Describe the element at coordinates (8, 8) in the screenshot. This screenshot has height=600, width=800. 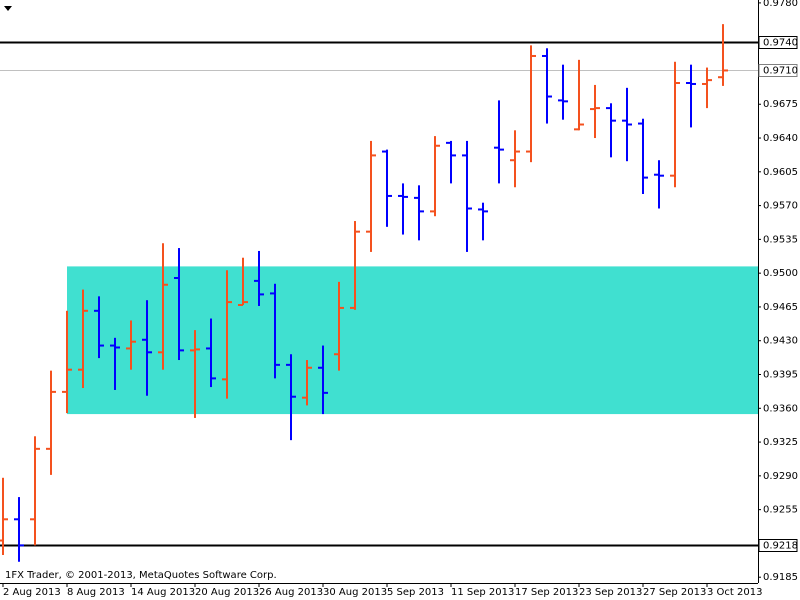
I see `menu-arrow` at that location.